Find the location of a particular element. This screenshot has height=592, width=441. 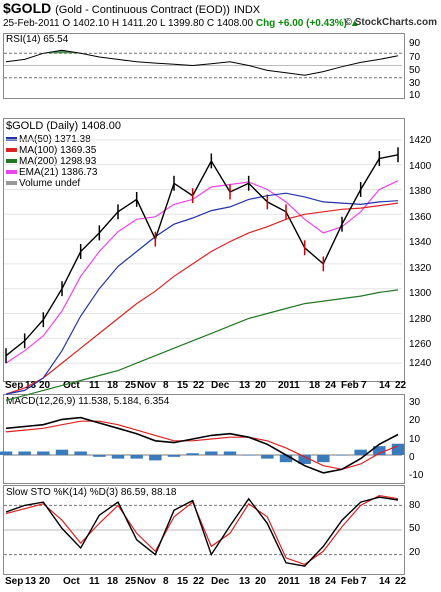

rsi-tick: 30 is located at coordinates (415, 83).